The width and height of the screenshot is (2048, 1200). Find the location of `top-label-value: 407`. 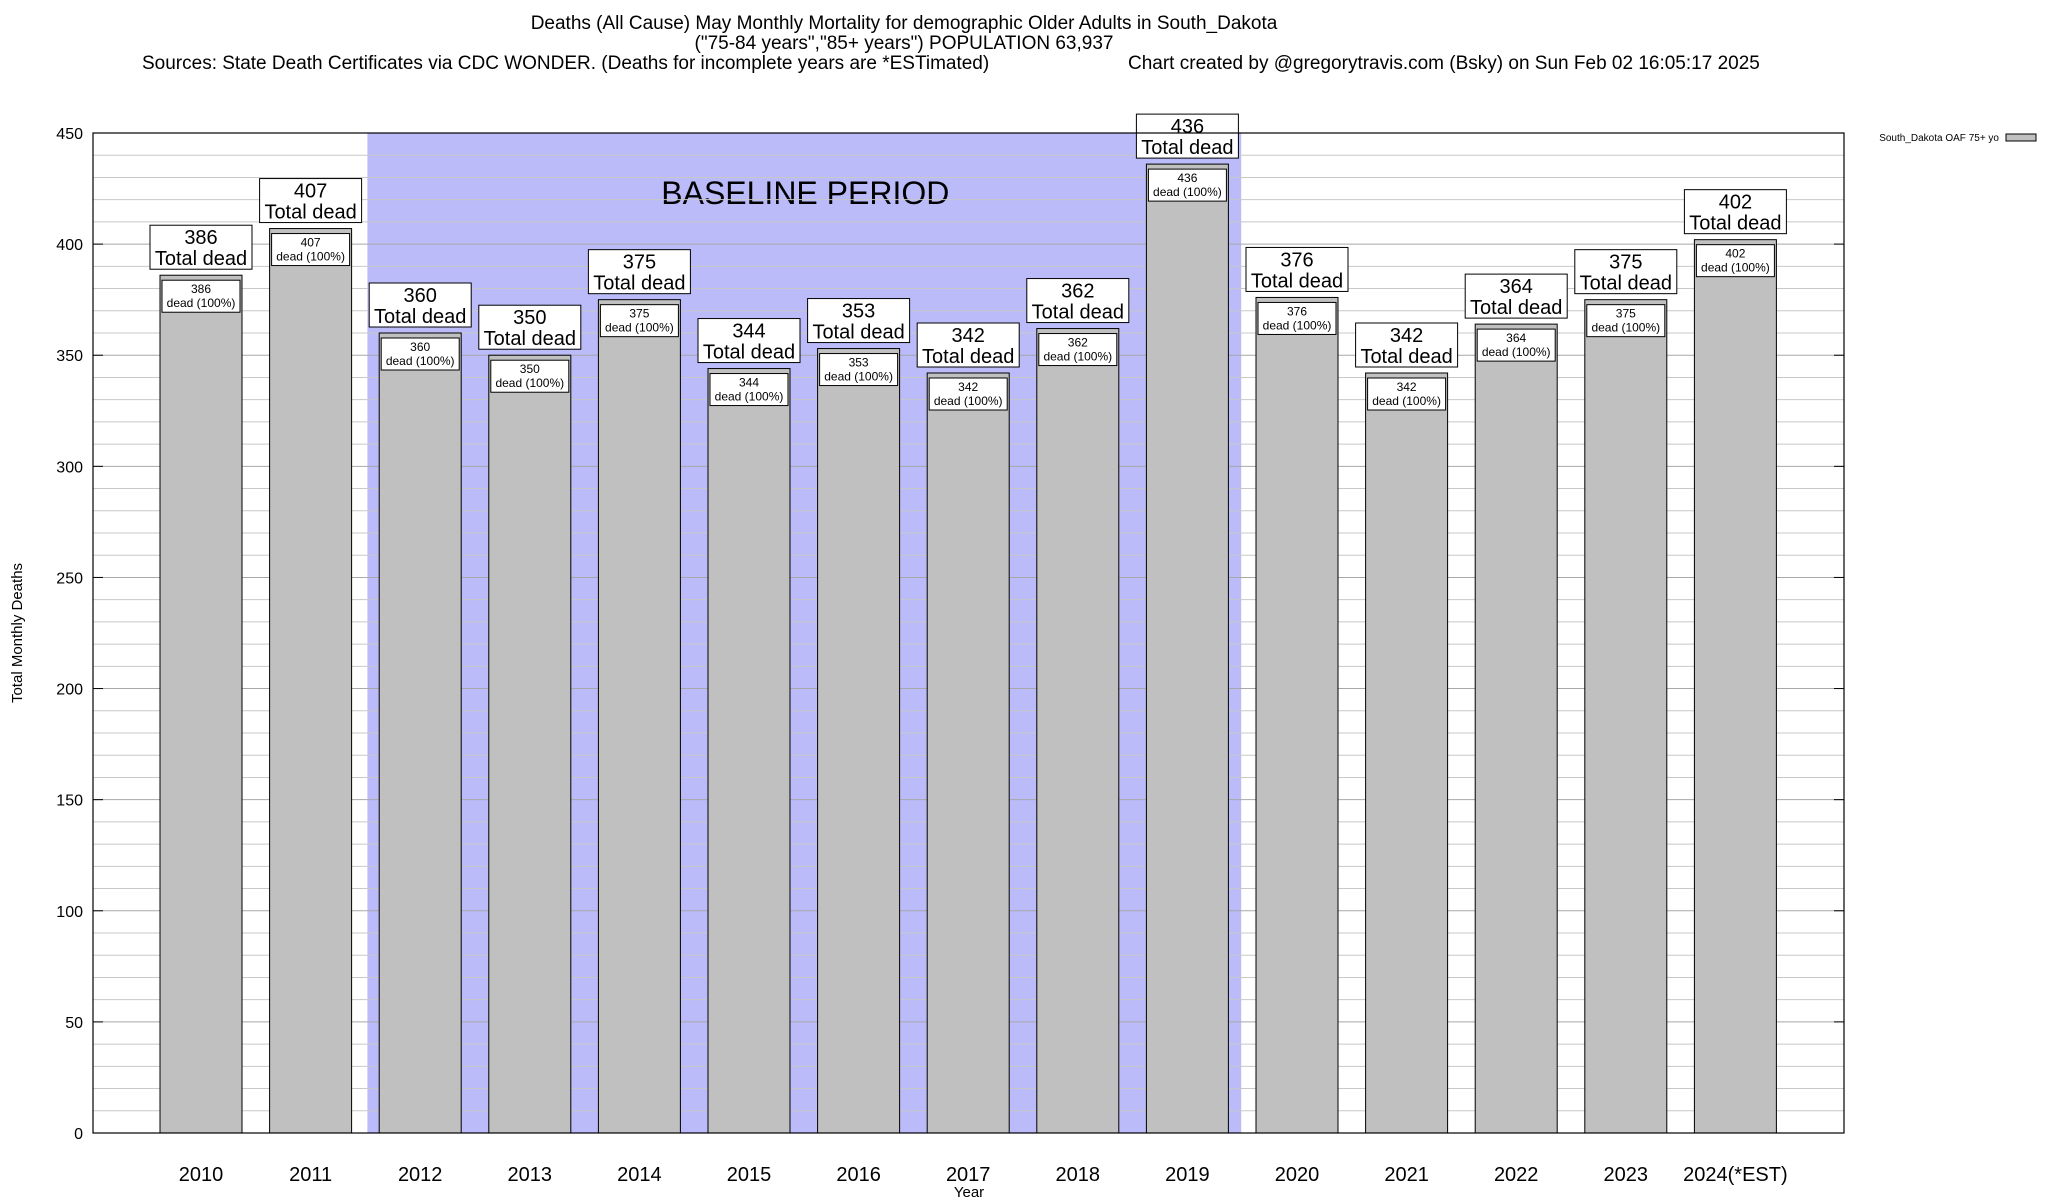

top-label-value: 407 is located at coordinates (310, 192).